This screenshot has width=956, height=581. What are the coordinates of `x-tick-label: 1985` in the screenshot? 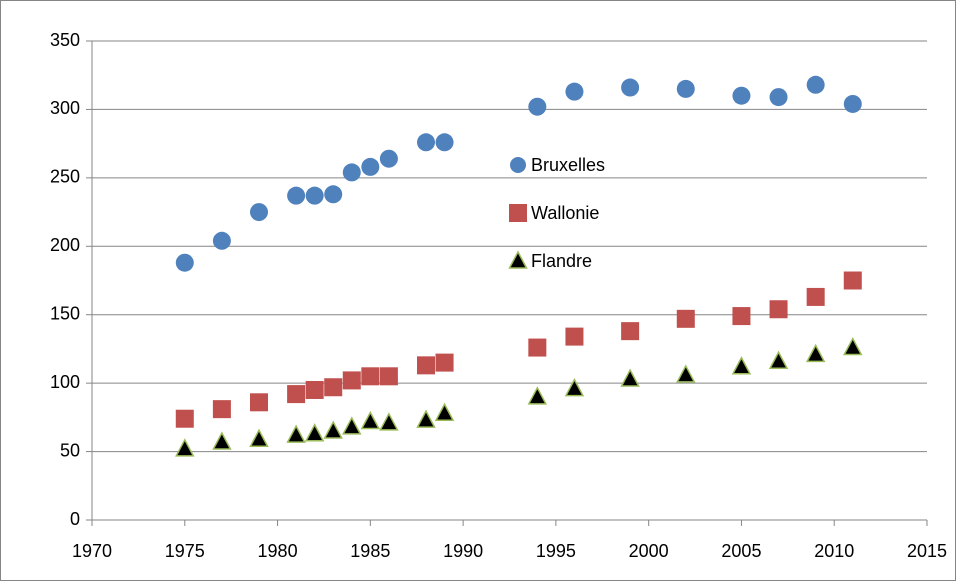 It's located at (370, 551).